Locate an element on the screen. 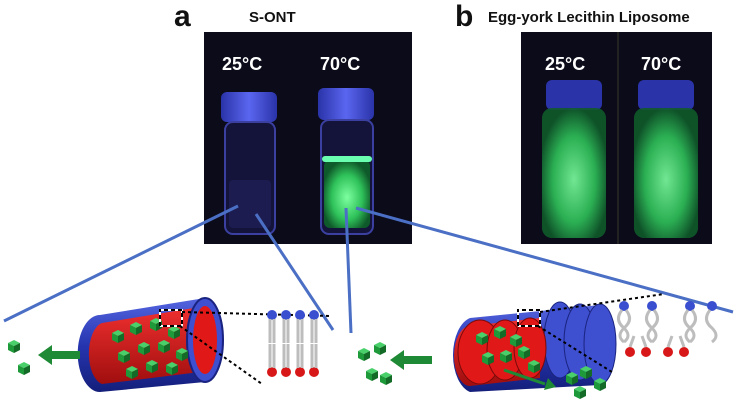 This screenshot has width=734, height=402. vial-70c-b is located at coordinates (666, 159).